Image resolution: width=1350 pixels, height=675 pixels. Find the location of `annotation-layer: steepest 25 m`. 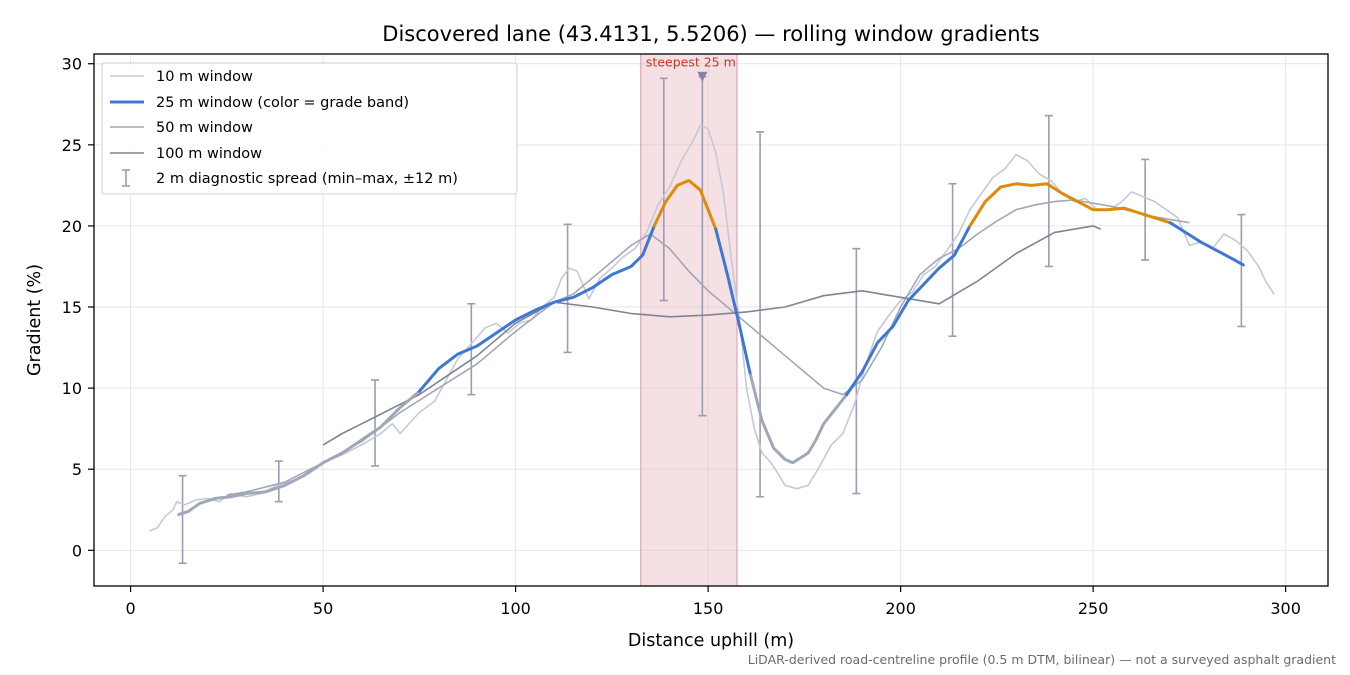

annotation-layer: steepest 25 m is located at coordinates (691, 68).